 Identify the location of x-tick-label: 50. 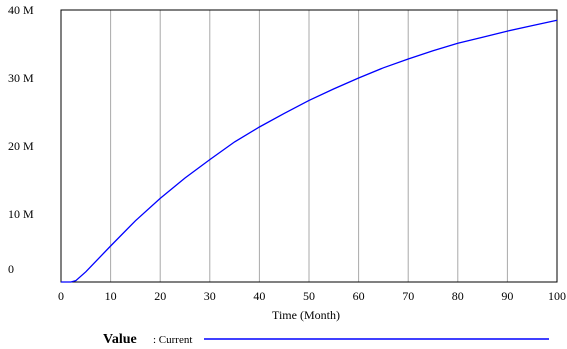
(309, 296).